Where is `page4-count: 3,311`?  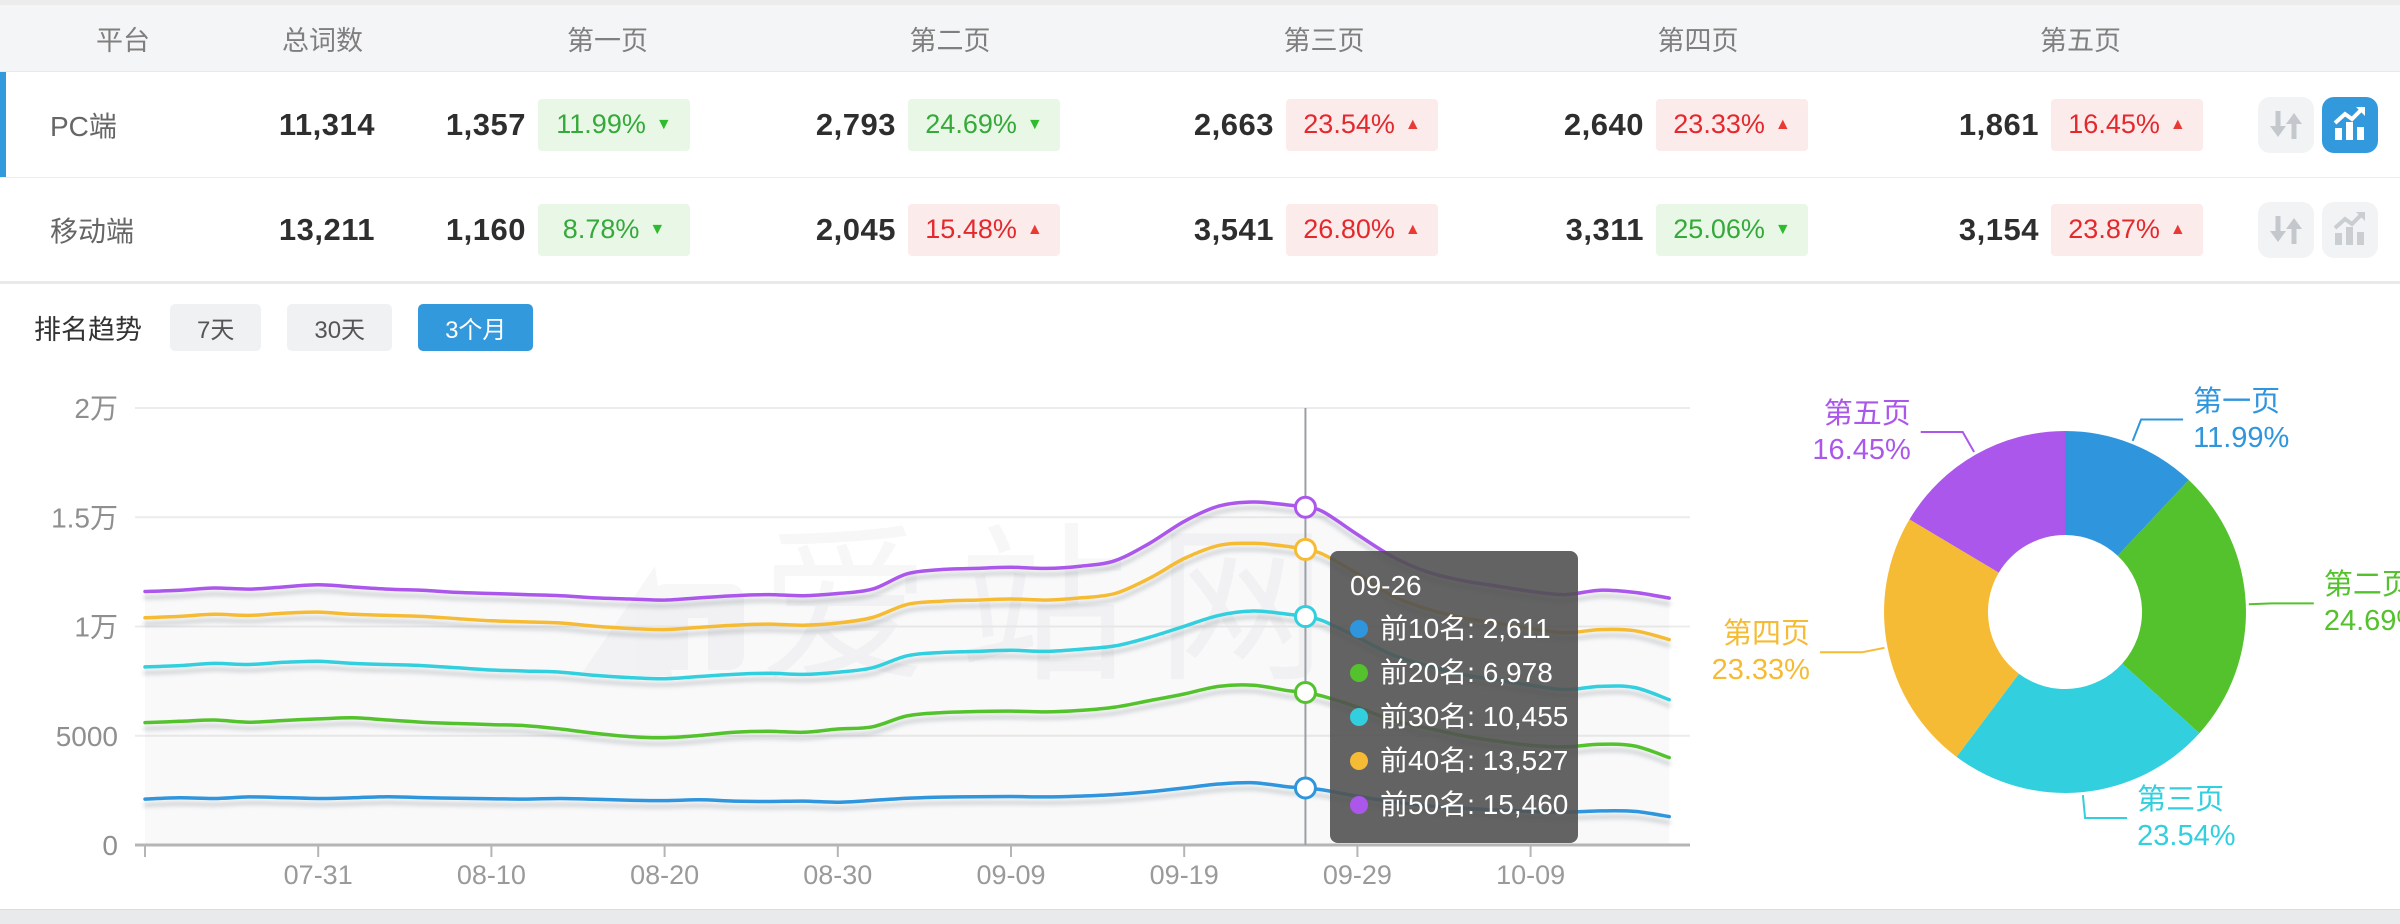 page4-count: 3,311 is located at coordinates (1604, 229).